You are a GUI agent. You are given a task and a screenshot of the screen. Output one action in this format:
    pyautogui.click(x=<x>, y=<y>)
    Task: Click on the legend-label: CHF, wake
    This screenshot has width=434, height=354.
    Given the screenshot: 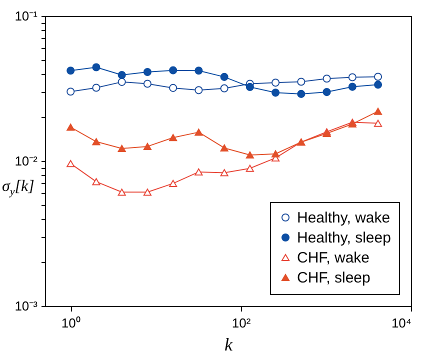 What is the action you would take?
    pyautogui.click(x=333, y=258)
    